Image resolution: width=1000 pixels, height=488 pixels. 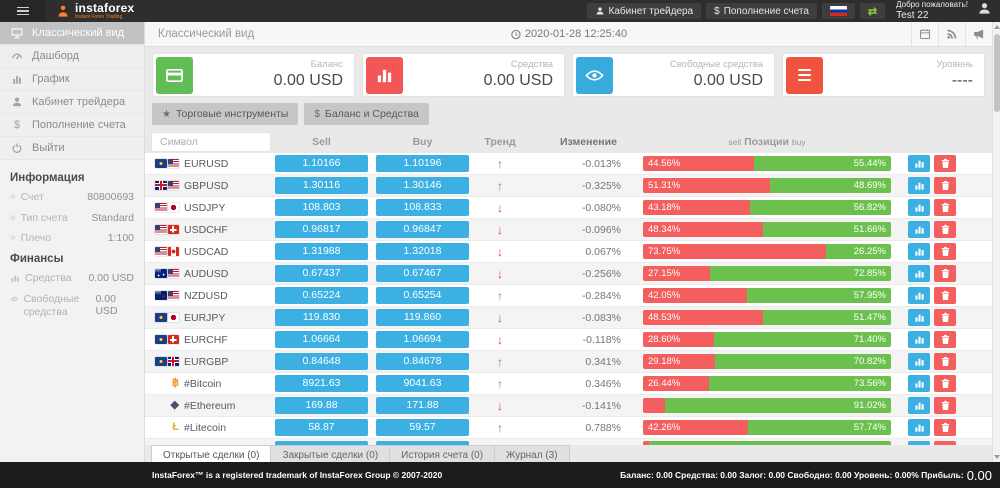 What do you see at coordinates (422, 295) in the screenshot?
I see `buy-price-button: 0.65254` at bounding box center [422, 295].